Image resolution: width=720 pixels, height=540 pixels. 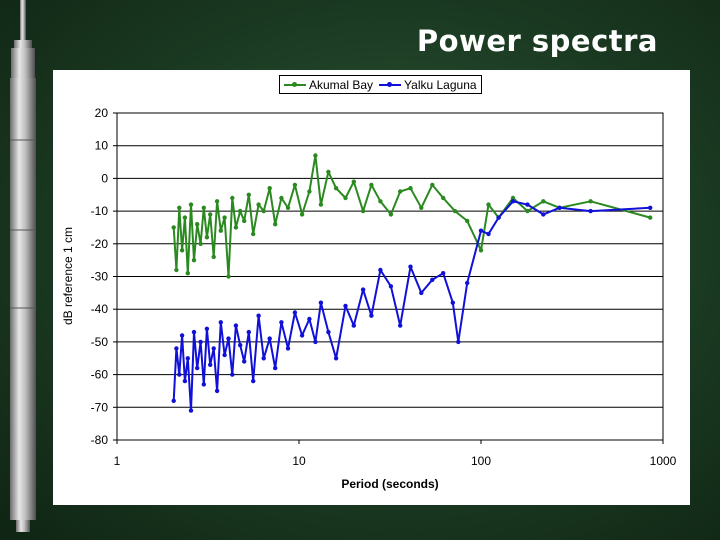 What do you see at coordinates (440, 84) in the screenshot?
I see `legend-label-yalku: Yalku Laguna` at bounding box center [440, 84].